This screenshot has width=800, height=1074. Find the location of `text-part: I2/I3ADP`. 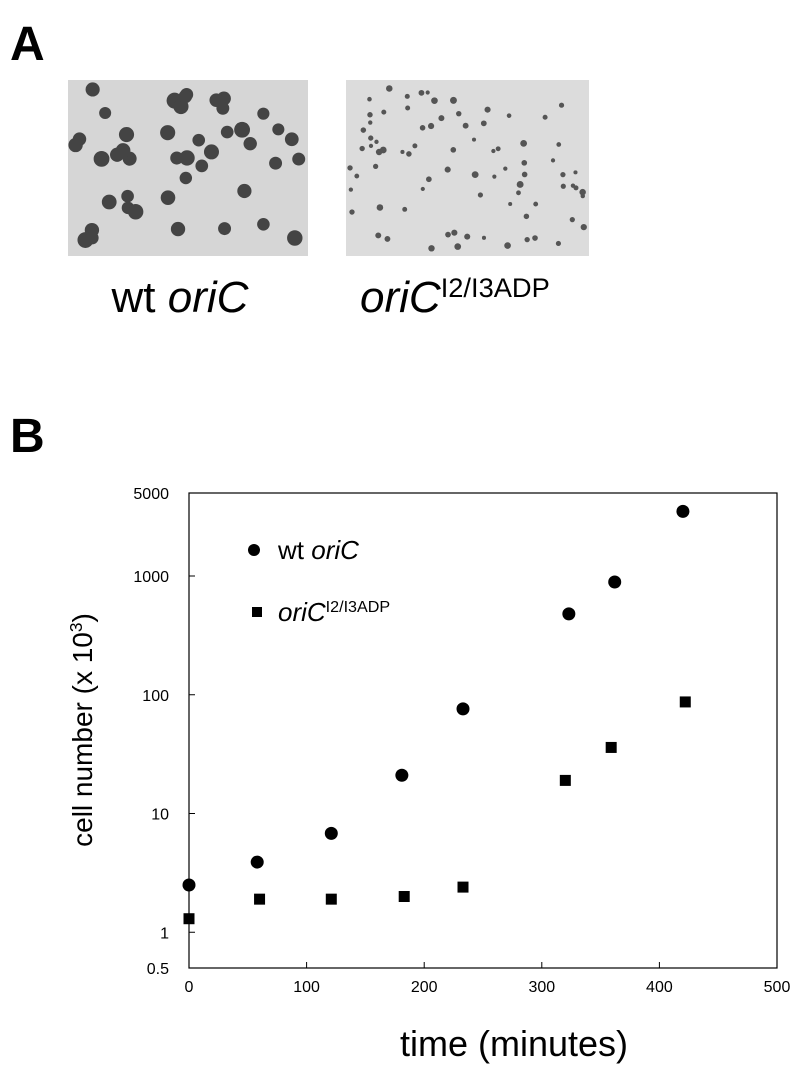

text-part: I2/I3ADP is located at coordinates (495, 287).